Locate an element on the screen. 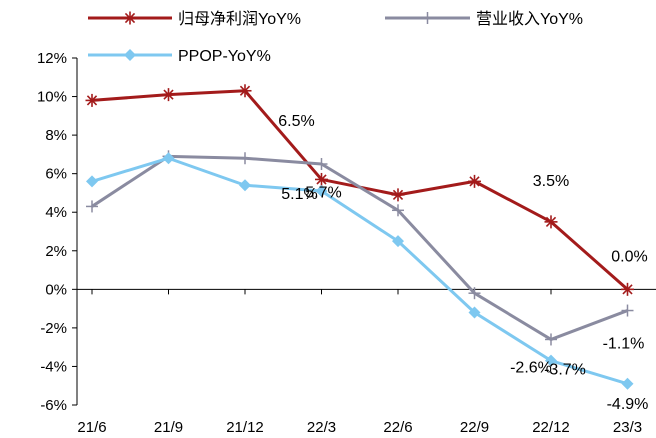 The height and width of the screenshot is (438, 656). y-tick-label: 8% is located at coordinates (56, 135).